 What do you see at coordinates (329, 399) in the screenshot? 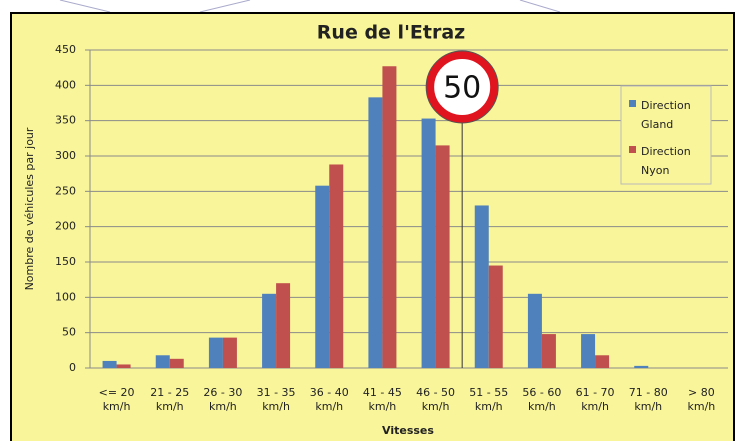
I see `x-tick-label: 36 - 40 km/h` at bounding box center [329, 399].